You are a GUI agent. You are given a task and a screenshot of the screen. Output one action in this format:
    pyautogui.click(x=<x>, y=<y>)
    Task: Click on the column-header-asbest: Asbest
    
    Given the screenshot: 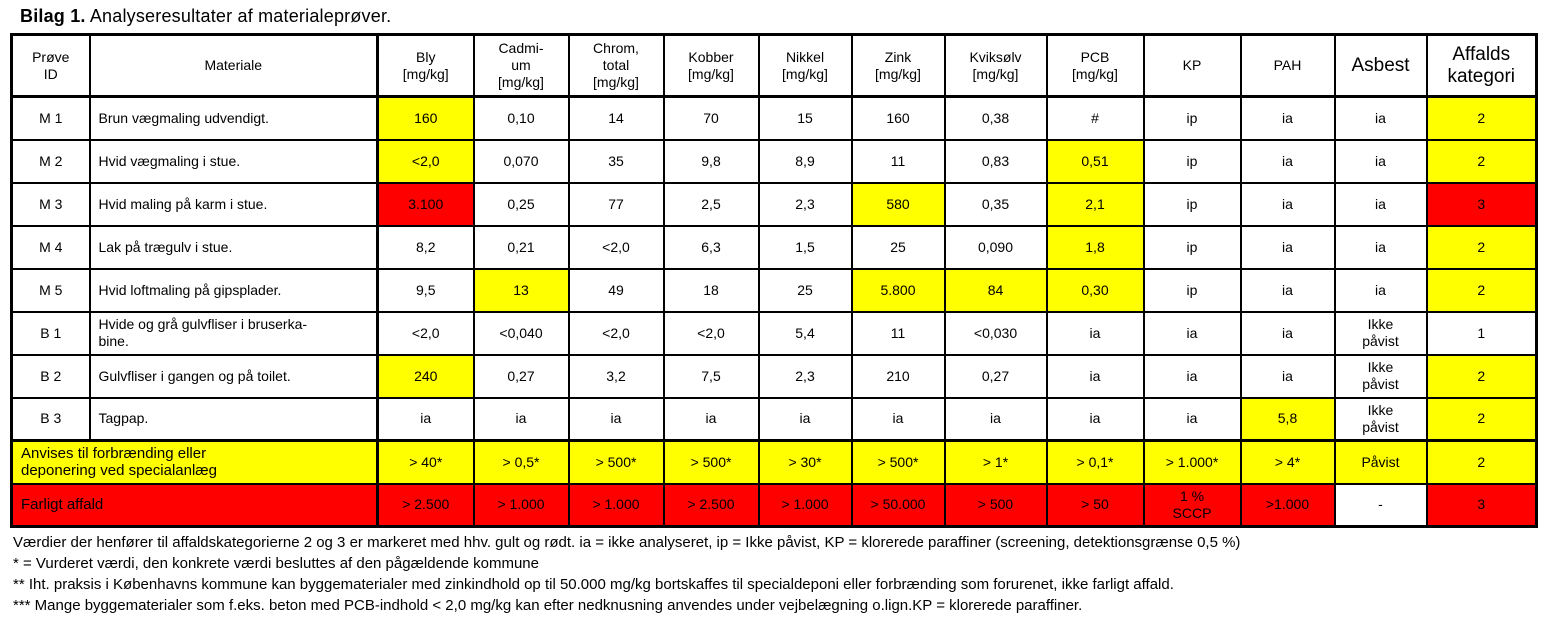 What is the action you would take?
    pyautogui.click(x=1380, y=65)
    